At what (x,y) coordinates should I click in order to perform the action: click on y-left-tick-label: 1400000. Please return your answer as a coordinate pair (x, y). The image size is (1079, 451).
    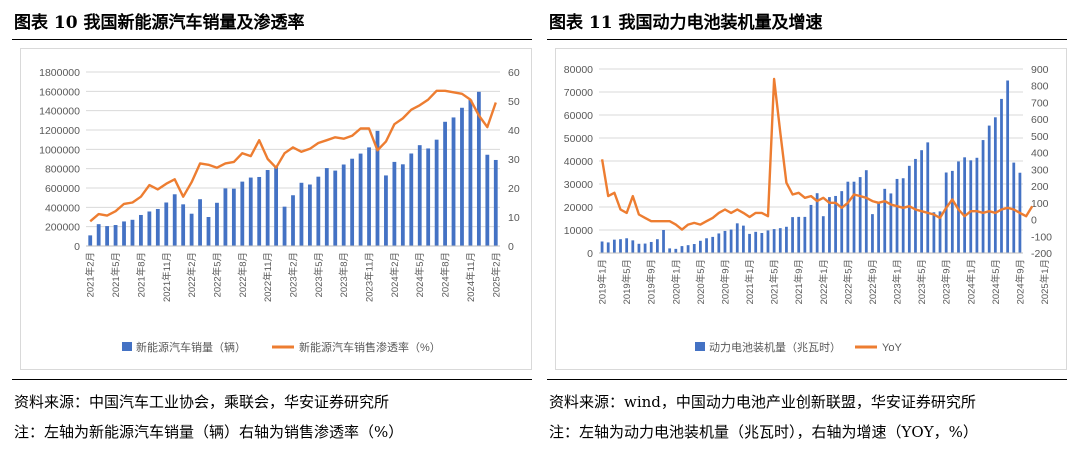
    Looking at the image, I should click on (59, 112).